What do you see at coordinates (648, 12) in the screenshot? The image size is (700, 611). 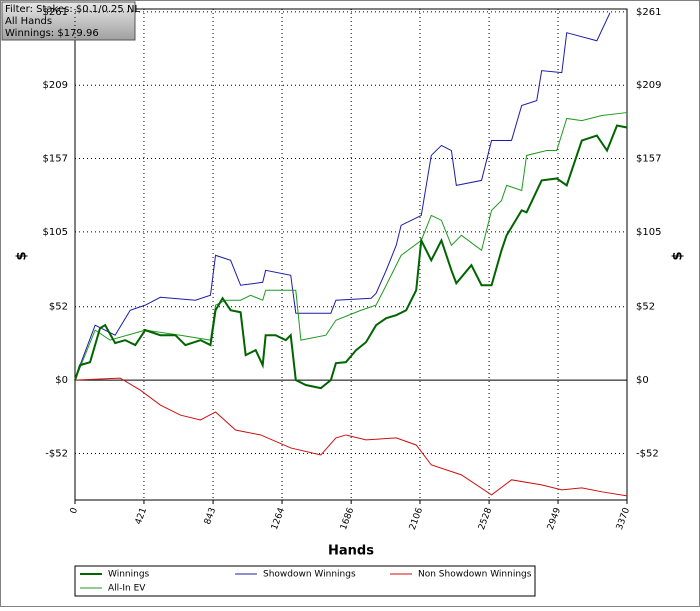 I see `y-tick-label-right: $261` at bounding box center [648, 12].